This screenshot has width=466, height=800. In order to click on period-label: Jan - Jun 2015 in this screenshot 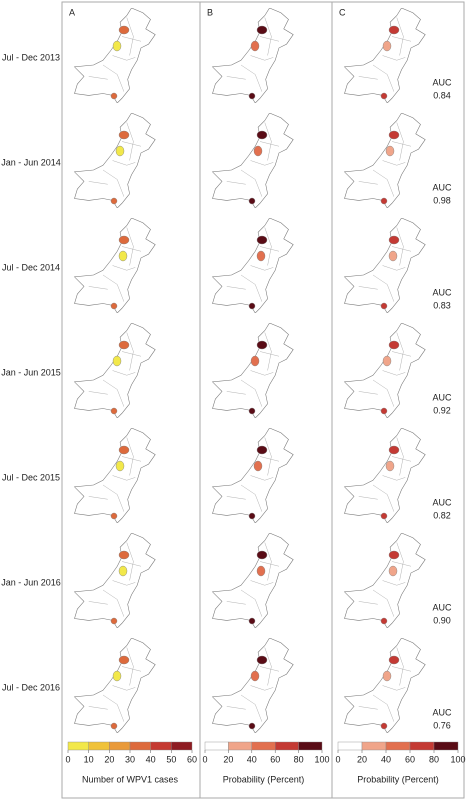, I will do `click(31, 372)`.